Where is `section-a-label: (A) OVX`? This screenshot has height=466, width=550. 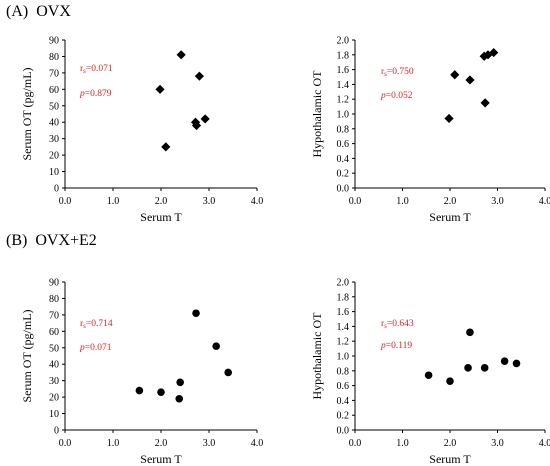 section-a-label: (A) OVX is located at coordinates (38, 11).